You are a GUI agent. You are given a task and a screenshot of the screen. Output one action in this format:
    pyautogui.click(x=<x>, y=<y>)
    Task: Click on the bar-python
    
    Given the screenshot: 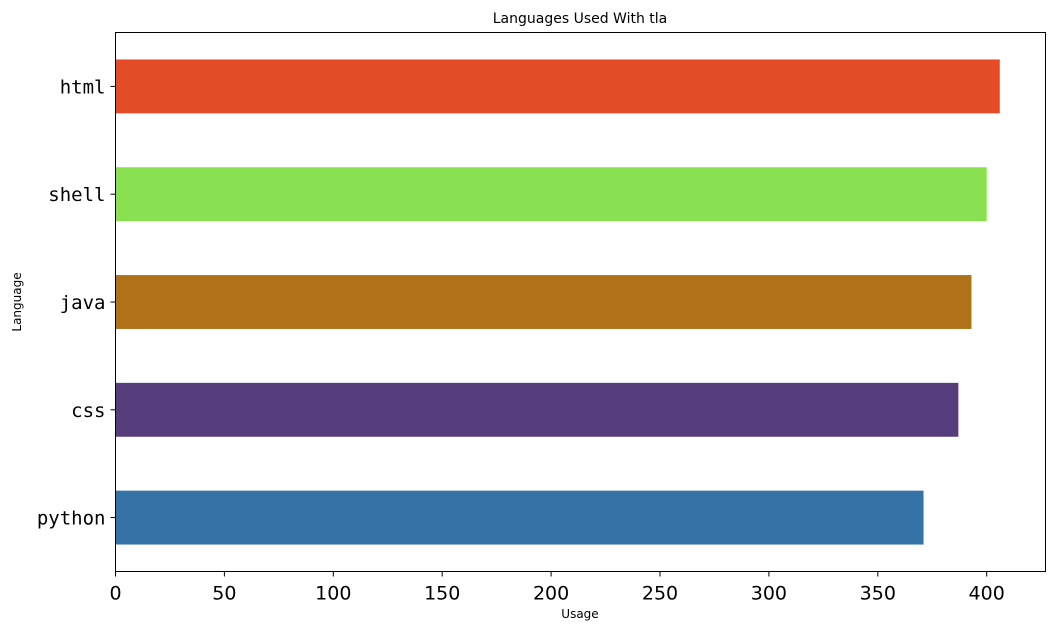 What is the action you would take?
    pyautogui.click(x=519, y=517)
    